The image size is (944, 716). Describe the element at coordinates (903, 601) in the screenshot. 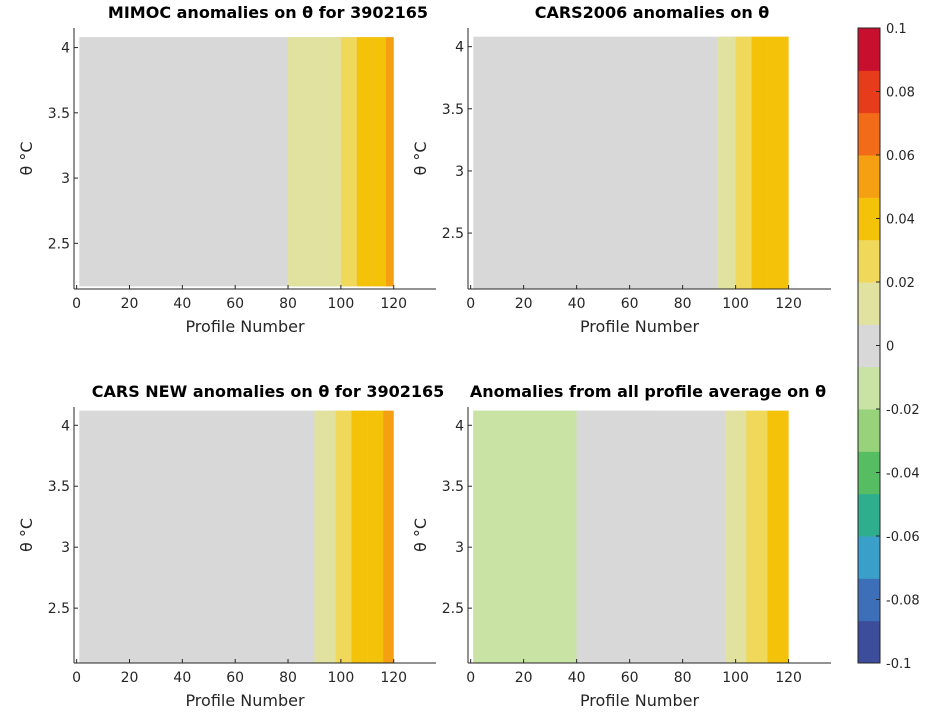

I see `colorbar-tick-label: -0.08` at that location.